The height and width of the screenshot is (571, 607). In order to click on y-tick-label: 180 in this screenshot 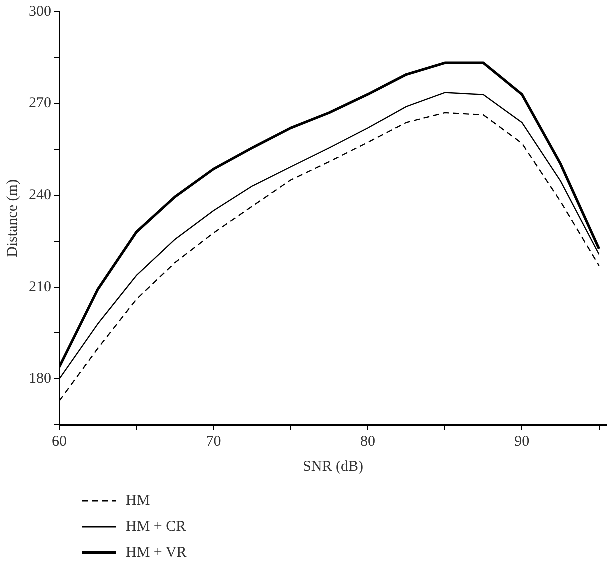, I will do `click(40, 379)`.